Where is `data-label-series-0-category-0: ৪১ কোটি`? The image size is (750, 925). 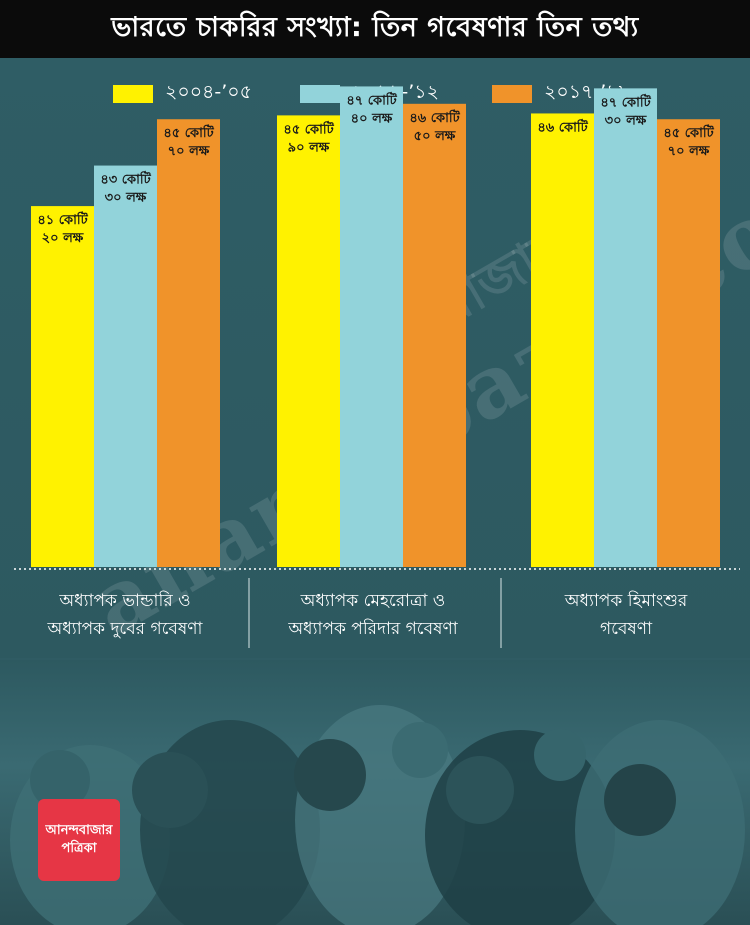 data-label-series-0-category-0: ৪১ কোটি is located at coordinates (62, 219).